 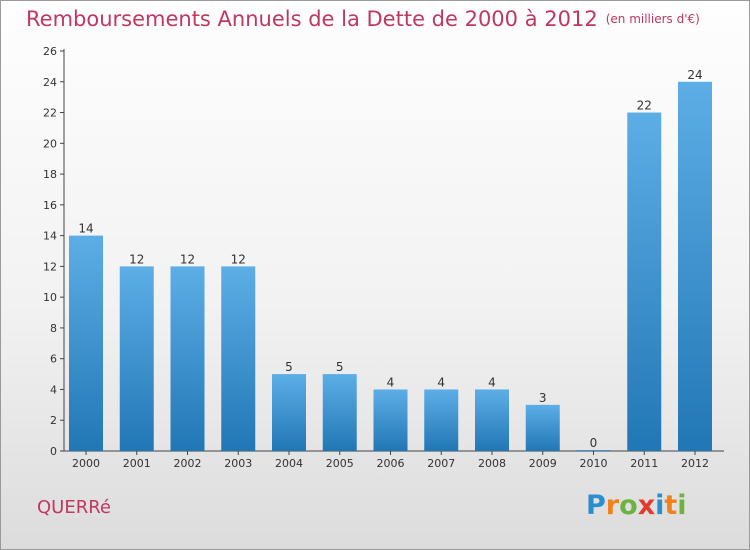 I want to click on bar-value-label: 22, so click(x=644, y=106).